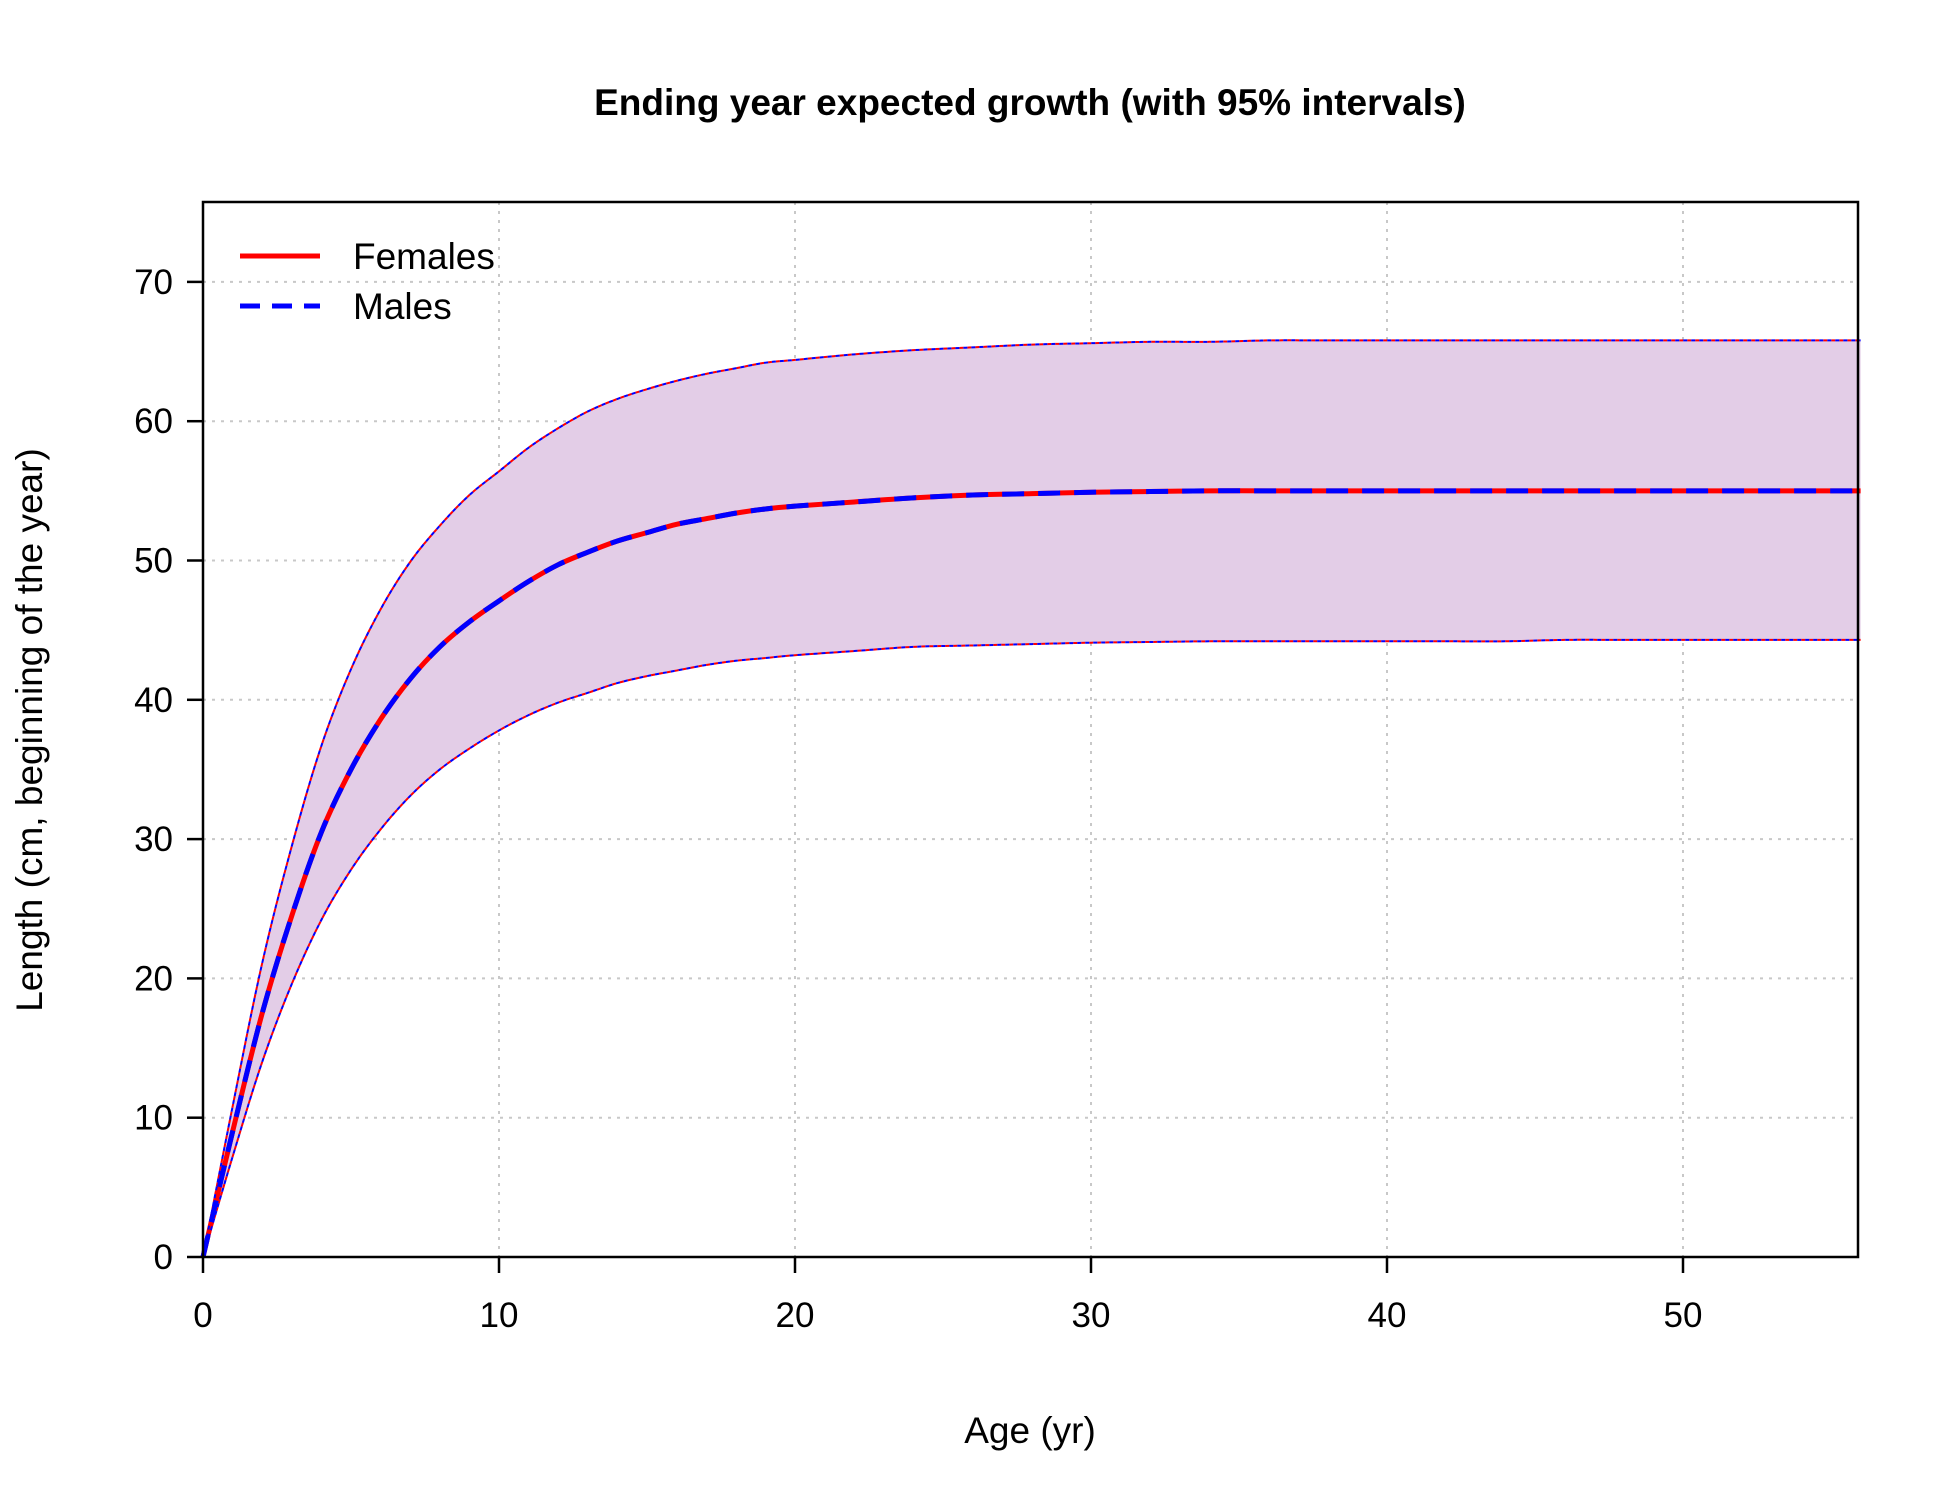 This screenshot has height=1500, width=1950. I want to click on y-tick-label: 0, so click(163, 1257).